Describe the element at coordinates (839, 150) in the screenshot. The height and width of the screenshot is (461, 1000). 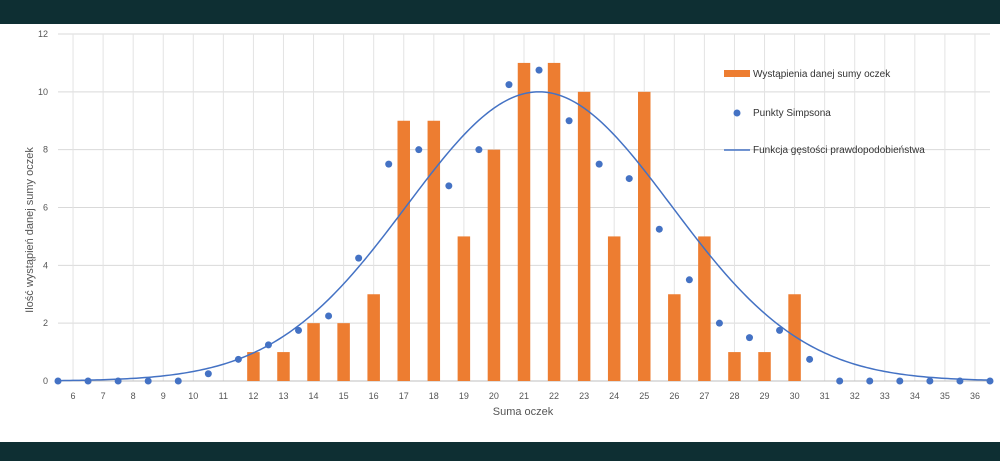
I see `legend-curve-label: Funkcja gęstości prawdopodobieństwa` at that location.